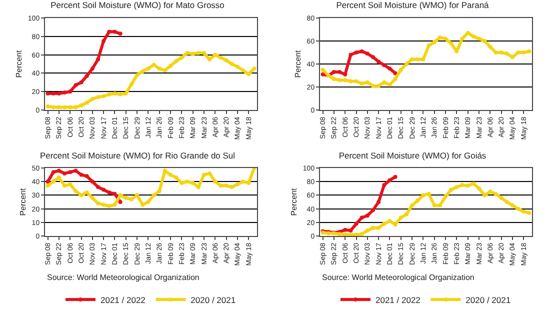  Describe the element at coordinates (137, 5) in the screenshot. I see `chart-title: Percent Soil Moisture (WMO) for Mato Grosso` at that location.